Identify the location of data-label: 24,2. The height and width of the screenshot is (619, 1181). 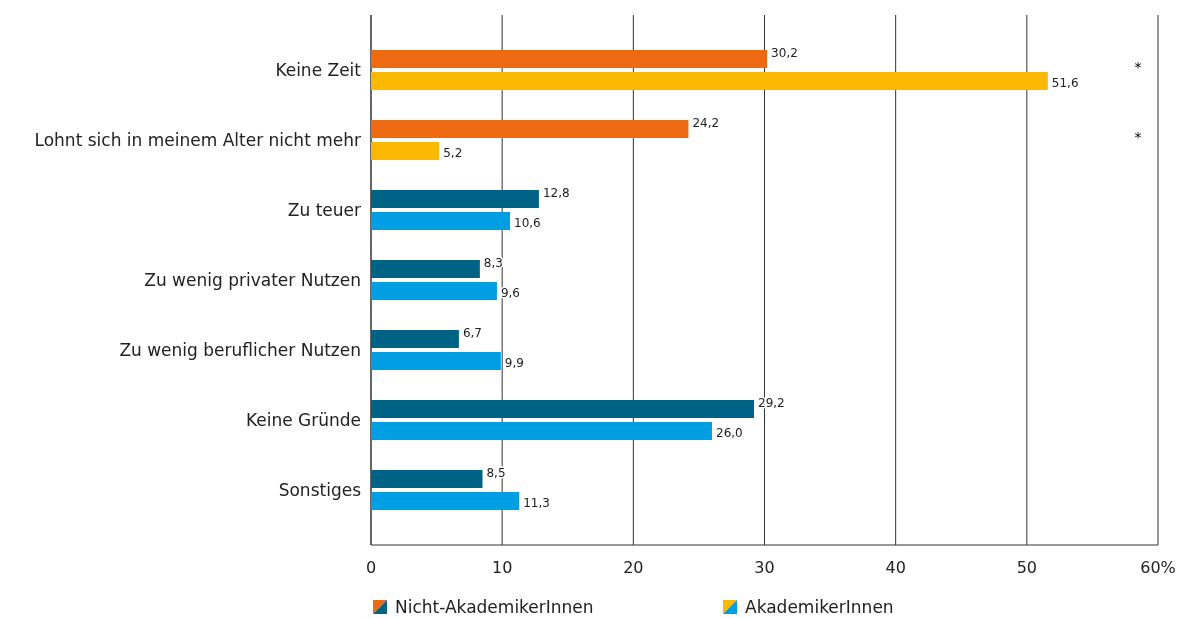
(706, 123).